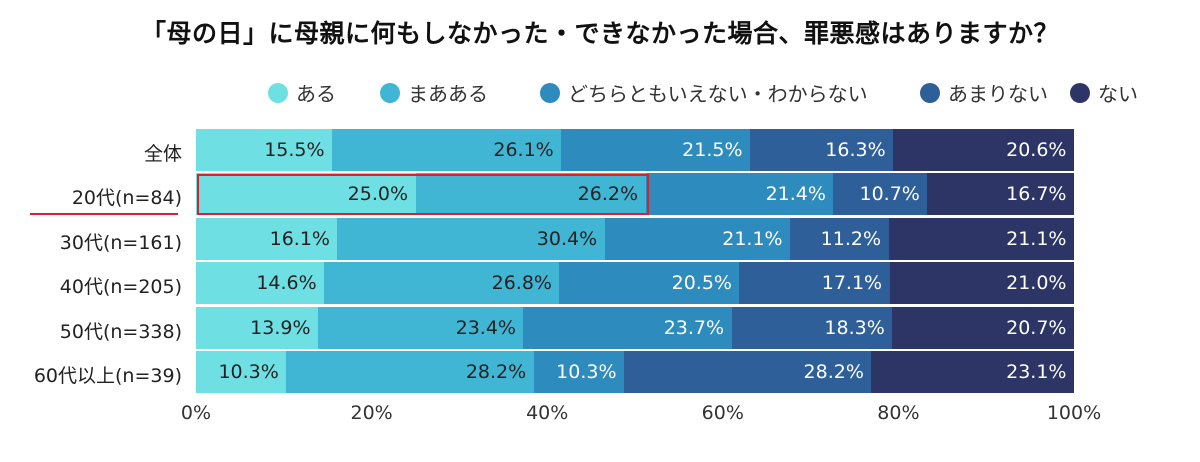 The image size is (1200, 462). Describe the element at coordinates (448, 94) in the screenshot. I see `legend-label: まあある` at that location.